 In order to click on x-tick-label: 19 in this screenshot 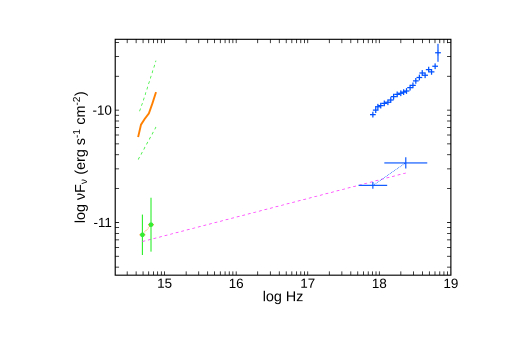, I will do `click(451, 283)`.